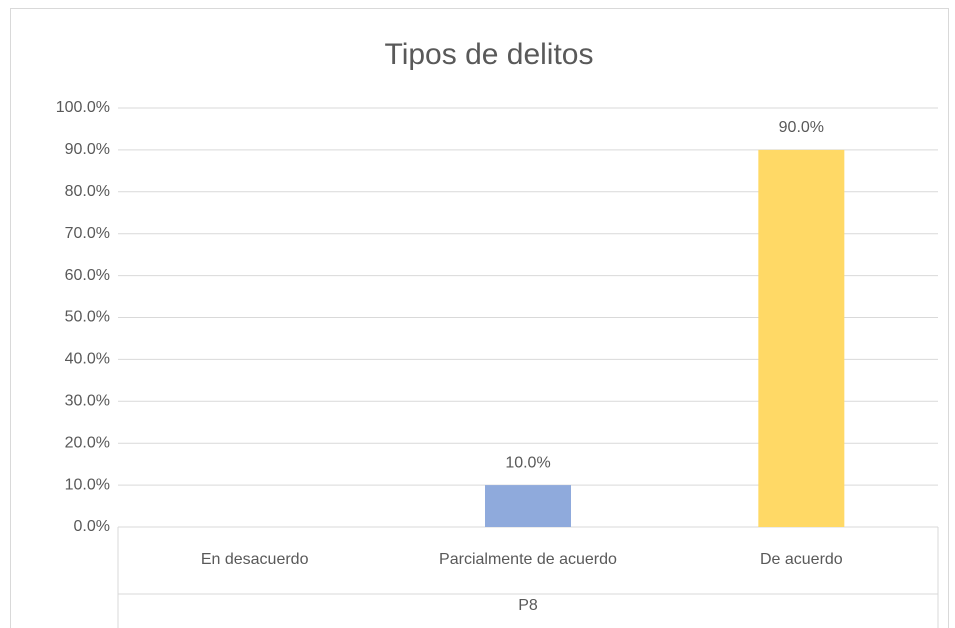  What do you see at coordinates (528, 605) in the screenshot?
I see `x-group-label: P8` at bounding box center [528, 605].